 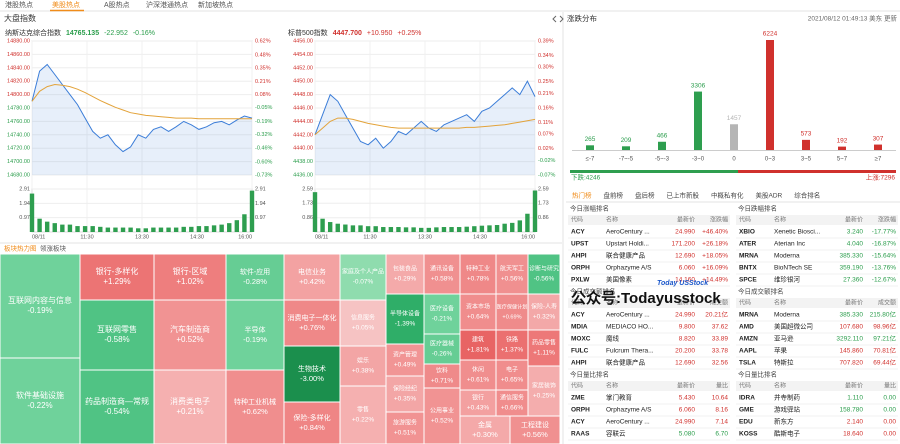 I want to click on heatmap-tab: 领涨板块, so click(x=53, y=248).